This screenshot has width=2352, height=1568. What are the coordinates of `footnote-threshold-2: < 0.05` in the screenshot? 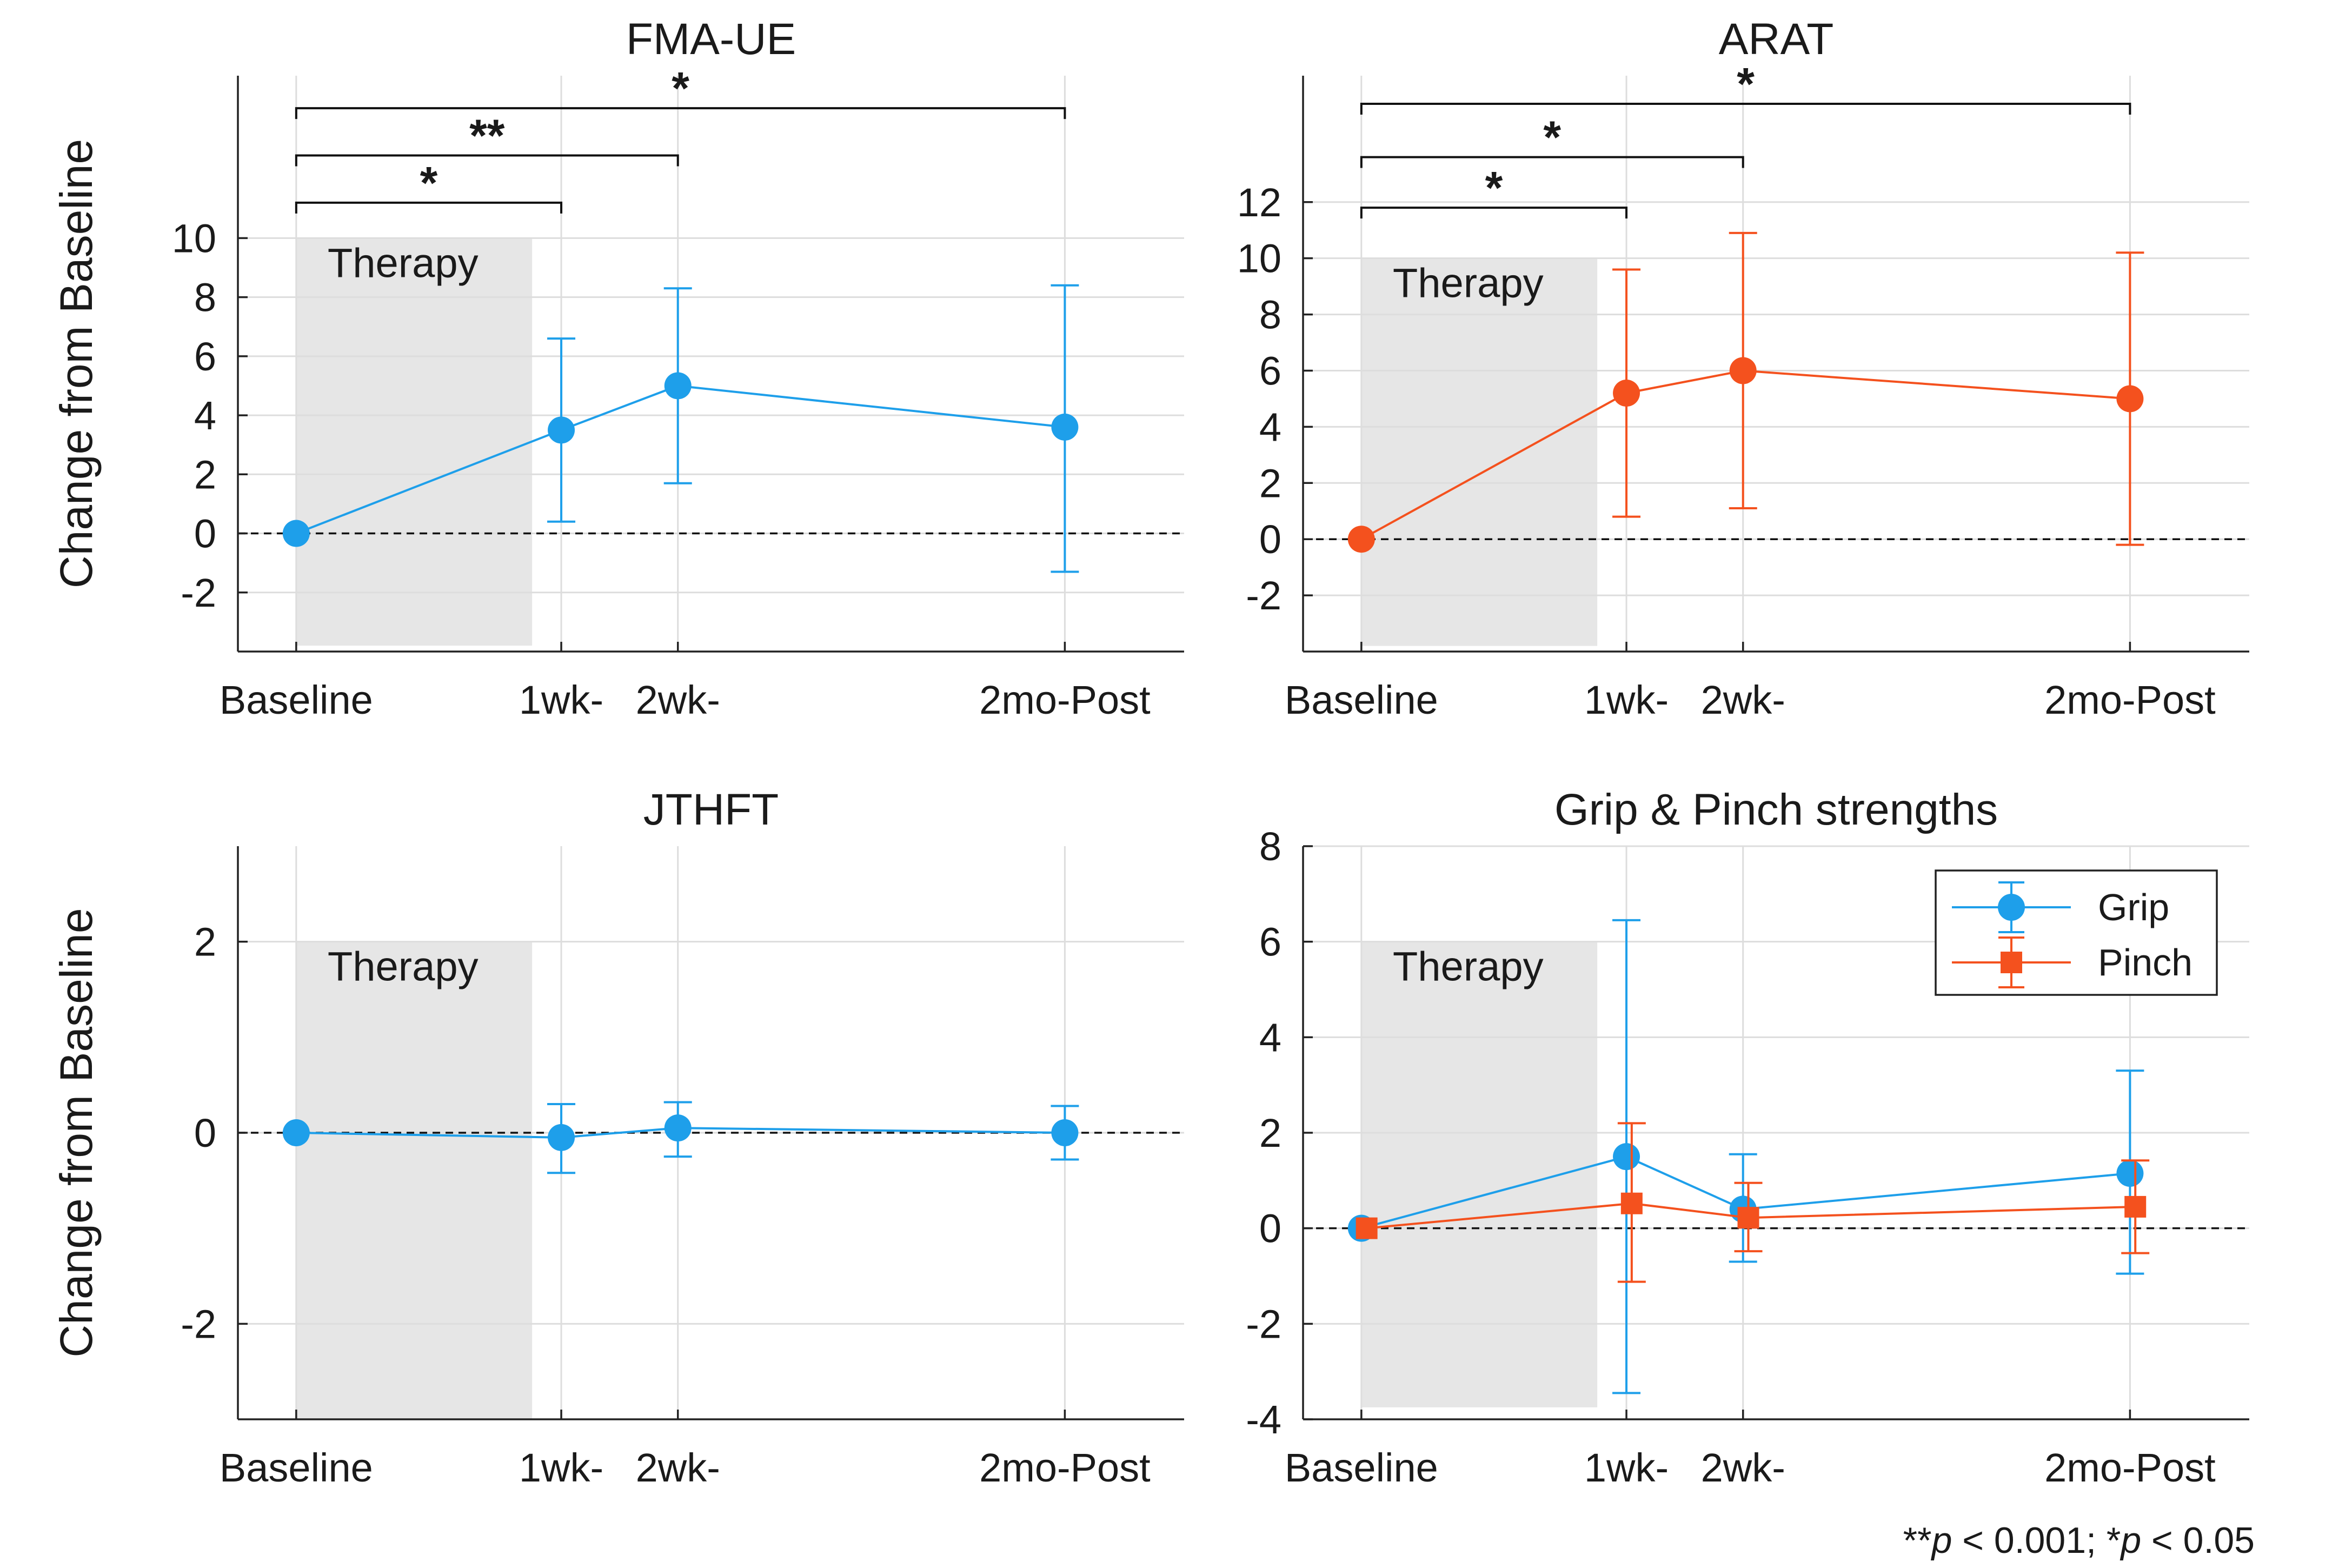 It's located at (2198, 1540).